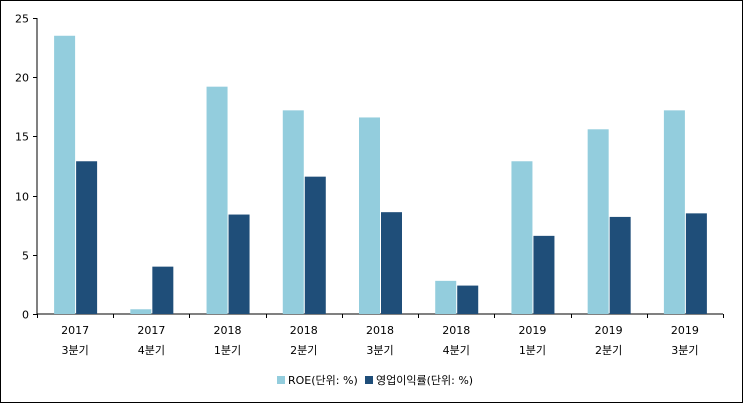  Describe the element at coordinates (323, 380) in the screenshot. I see `legend-label: ROE(단위: %)` at that location.